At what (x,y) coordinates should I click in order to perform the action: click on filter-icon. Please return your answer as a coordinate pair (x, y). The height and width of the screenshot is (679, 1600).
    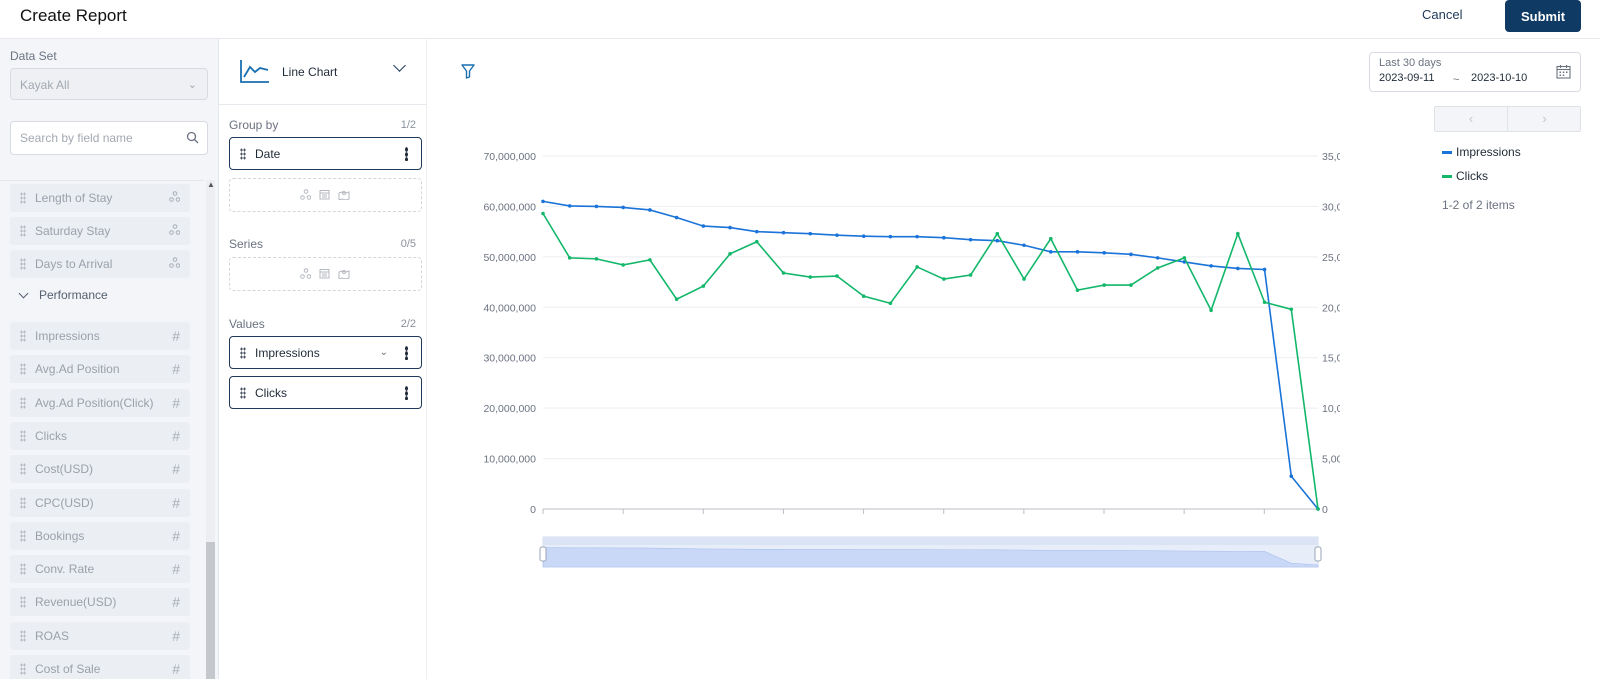
    Looking at the image, I should click on (468, 71).